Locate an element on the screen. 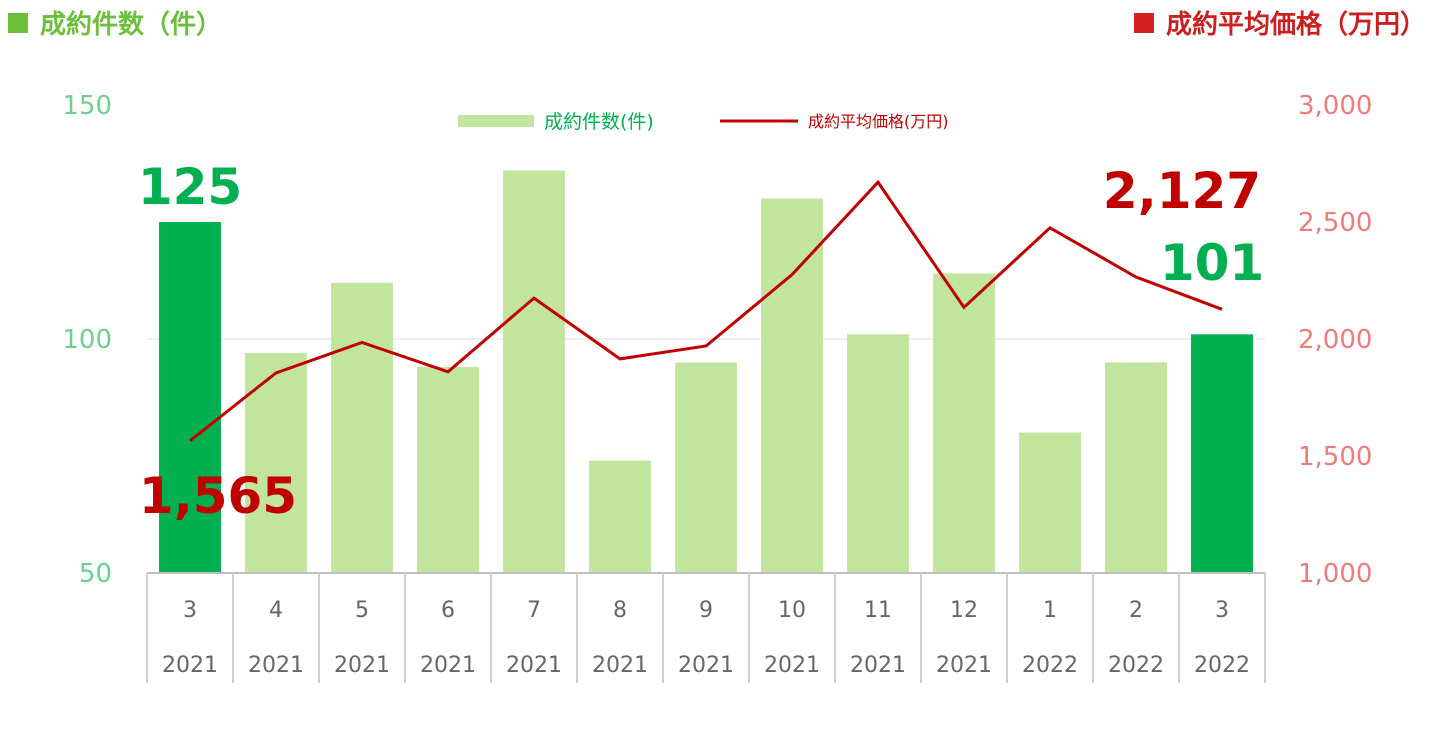 The height and width of the screenshot is (738, 1440). category-month-label: 4 is located at coordinates (276, 610).